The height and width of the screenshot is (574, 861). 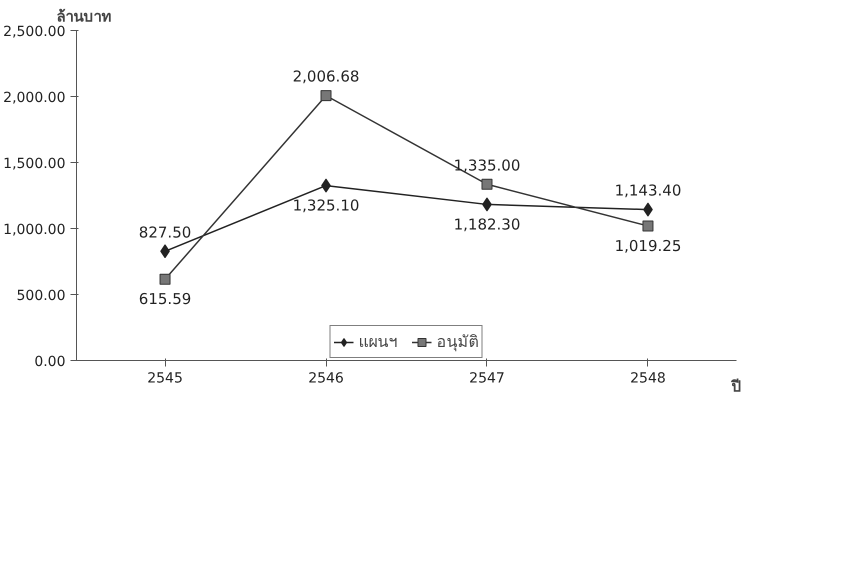 What do you see at coordinates (648, 191) in the screenshot?
I see `data-label: 1,143.40` at bounding box center [648, 191].